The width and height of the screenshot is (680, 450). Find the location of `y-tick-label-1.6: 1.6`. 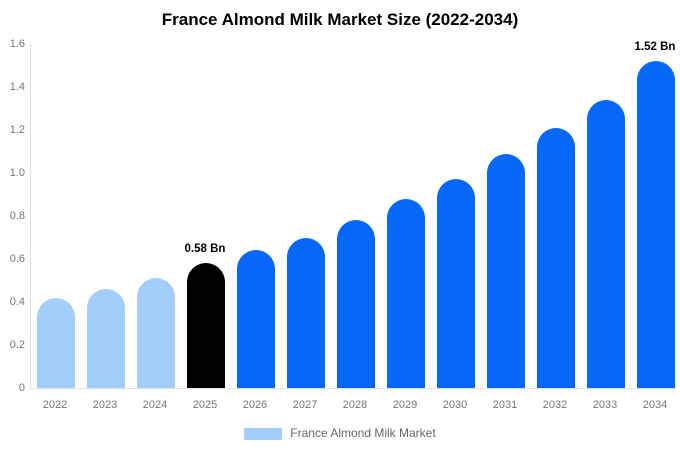

y-tick-label-1.6: 1.6 is located at coordinates (17, 44).